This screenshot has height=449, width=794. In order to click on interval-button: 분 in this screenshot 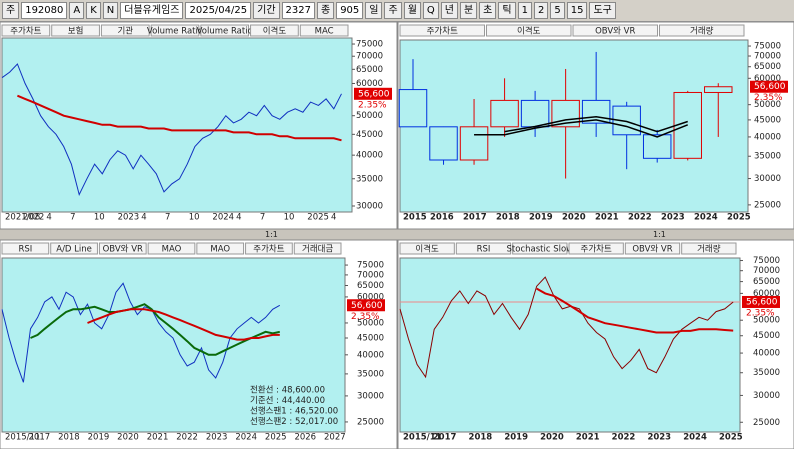, I will do `click(468, 10)`.